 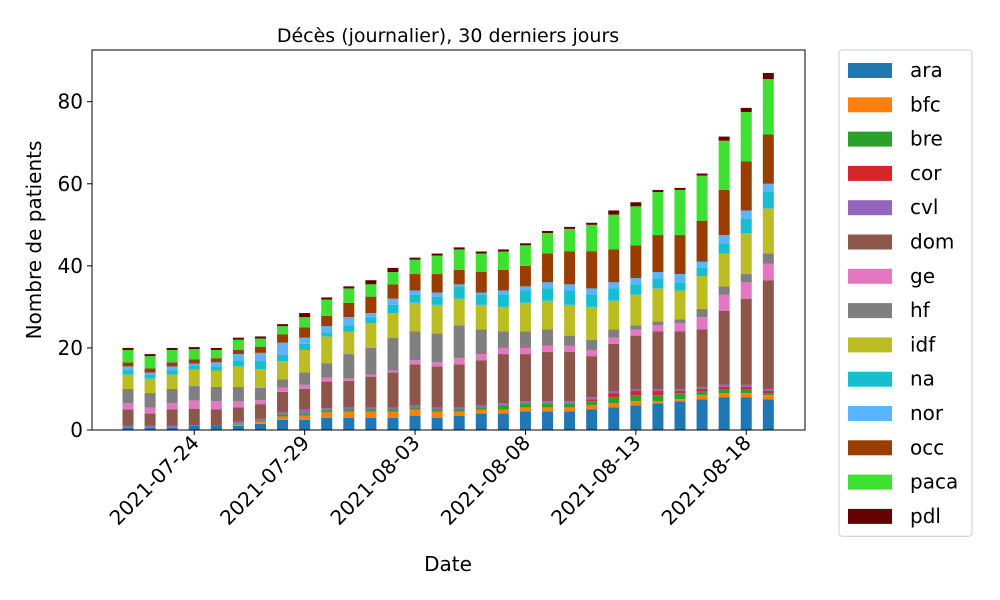 What do you see at coordinates (926, 173) in the screenshot?
I see `legend-label: cor` at bounding box center [926, 173].